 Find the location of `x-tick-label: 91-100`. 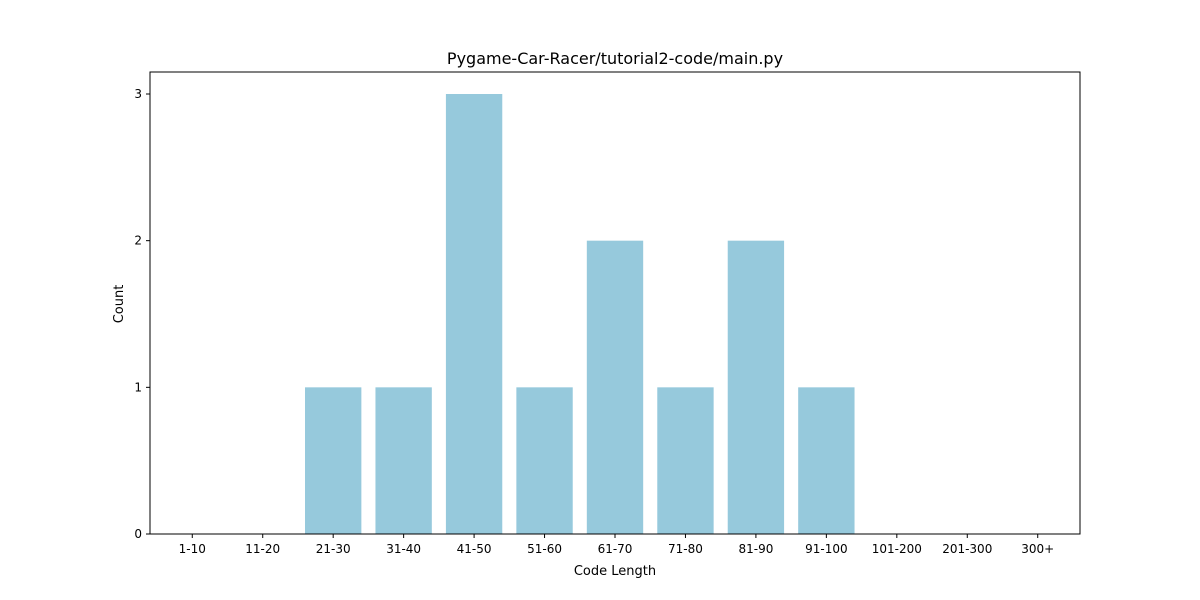

x-tick-label: 91-100 is located at coordinates (826, 549).